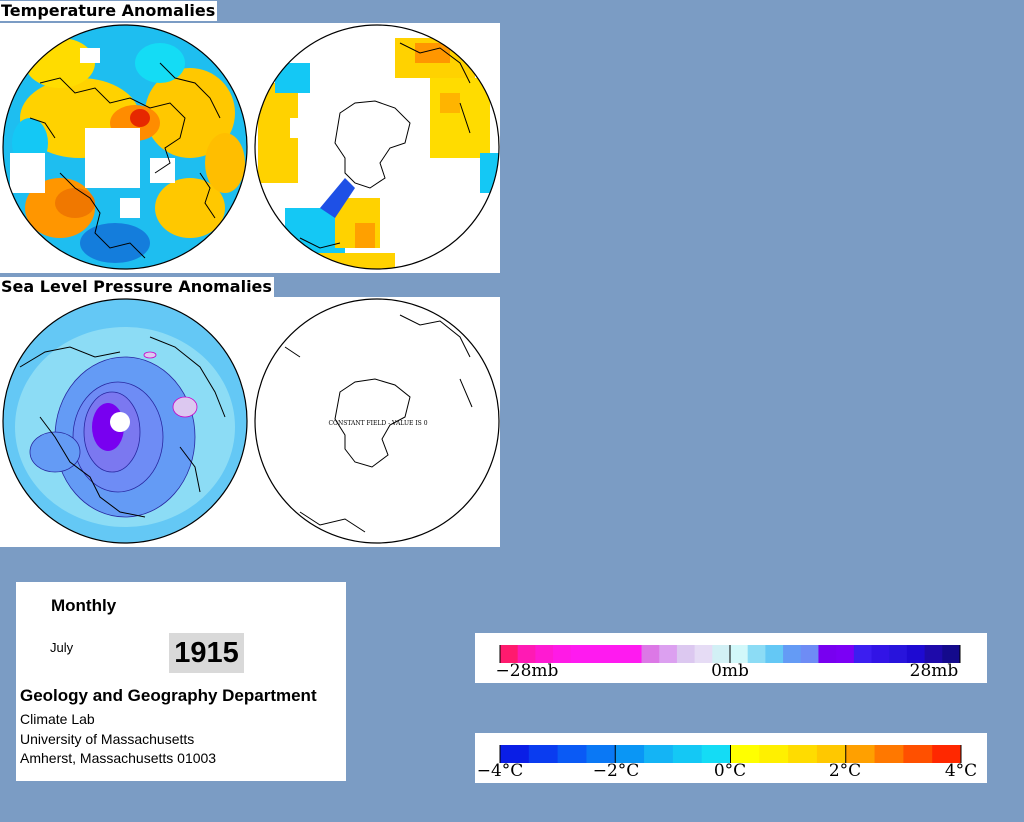 The image size is (1024, 822). What do you see at coordinates (845, 771) in the screenshot?
I see `temperature-scale-label-pos2: 2°C` at bounding box center [845, 771].